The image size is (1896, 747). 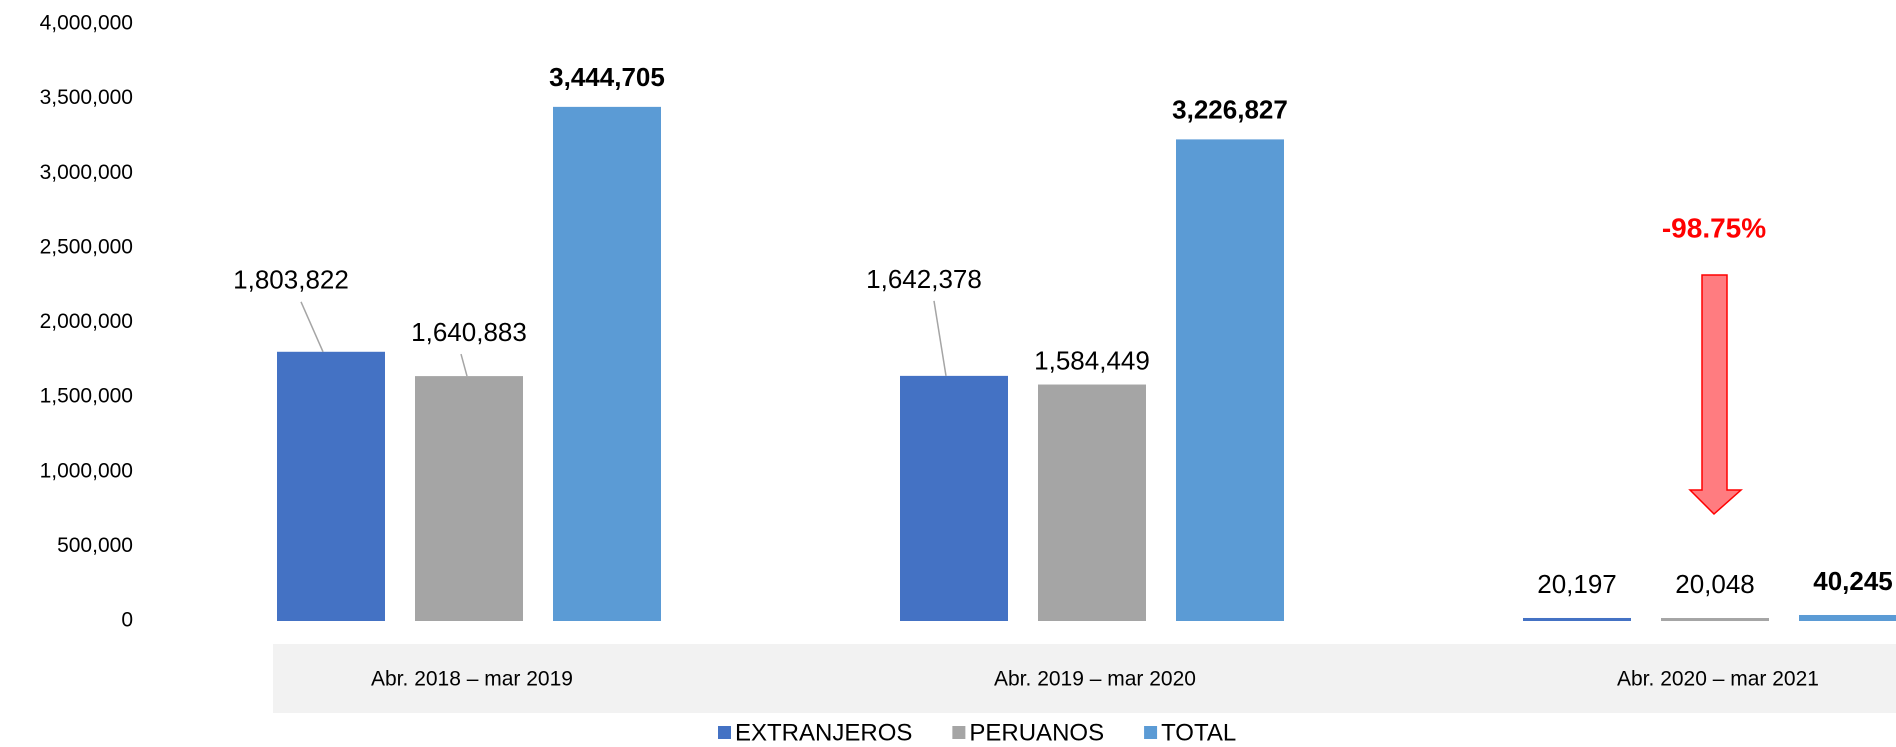 I want to click on x-tick-label: Abr. 2018 – mar 2019, so click(x=472, y=679).